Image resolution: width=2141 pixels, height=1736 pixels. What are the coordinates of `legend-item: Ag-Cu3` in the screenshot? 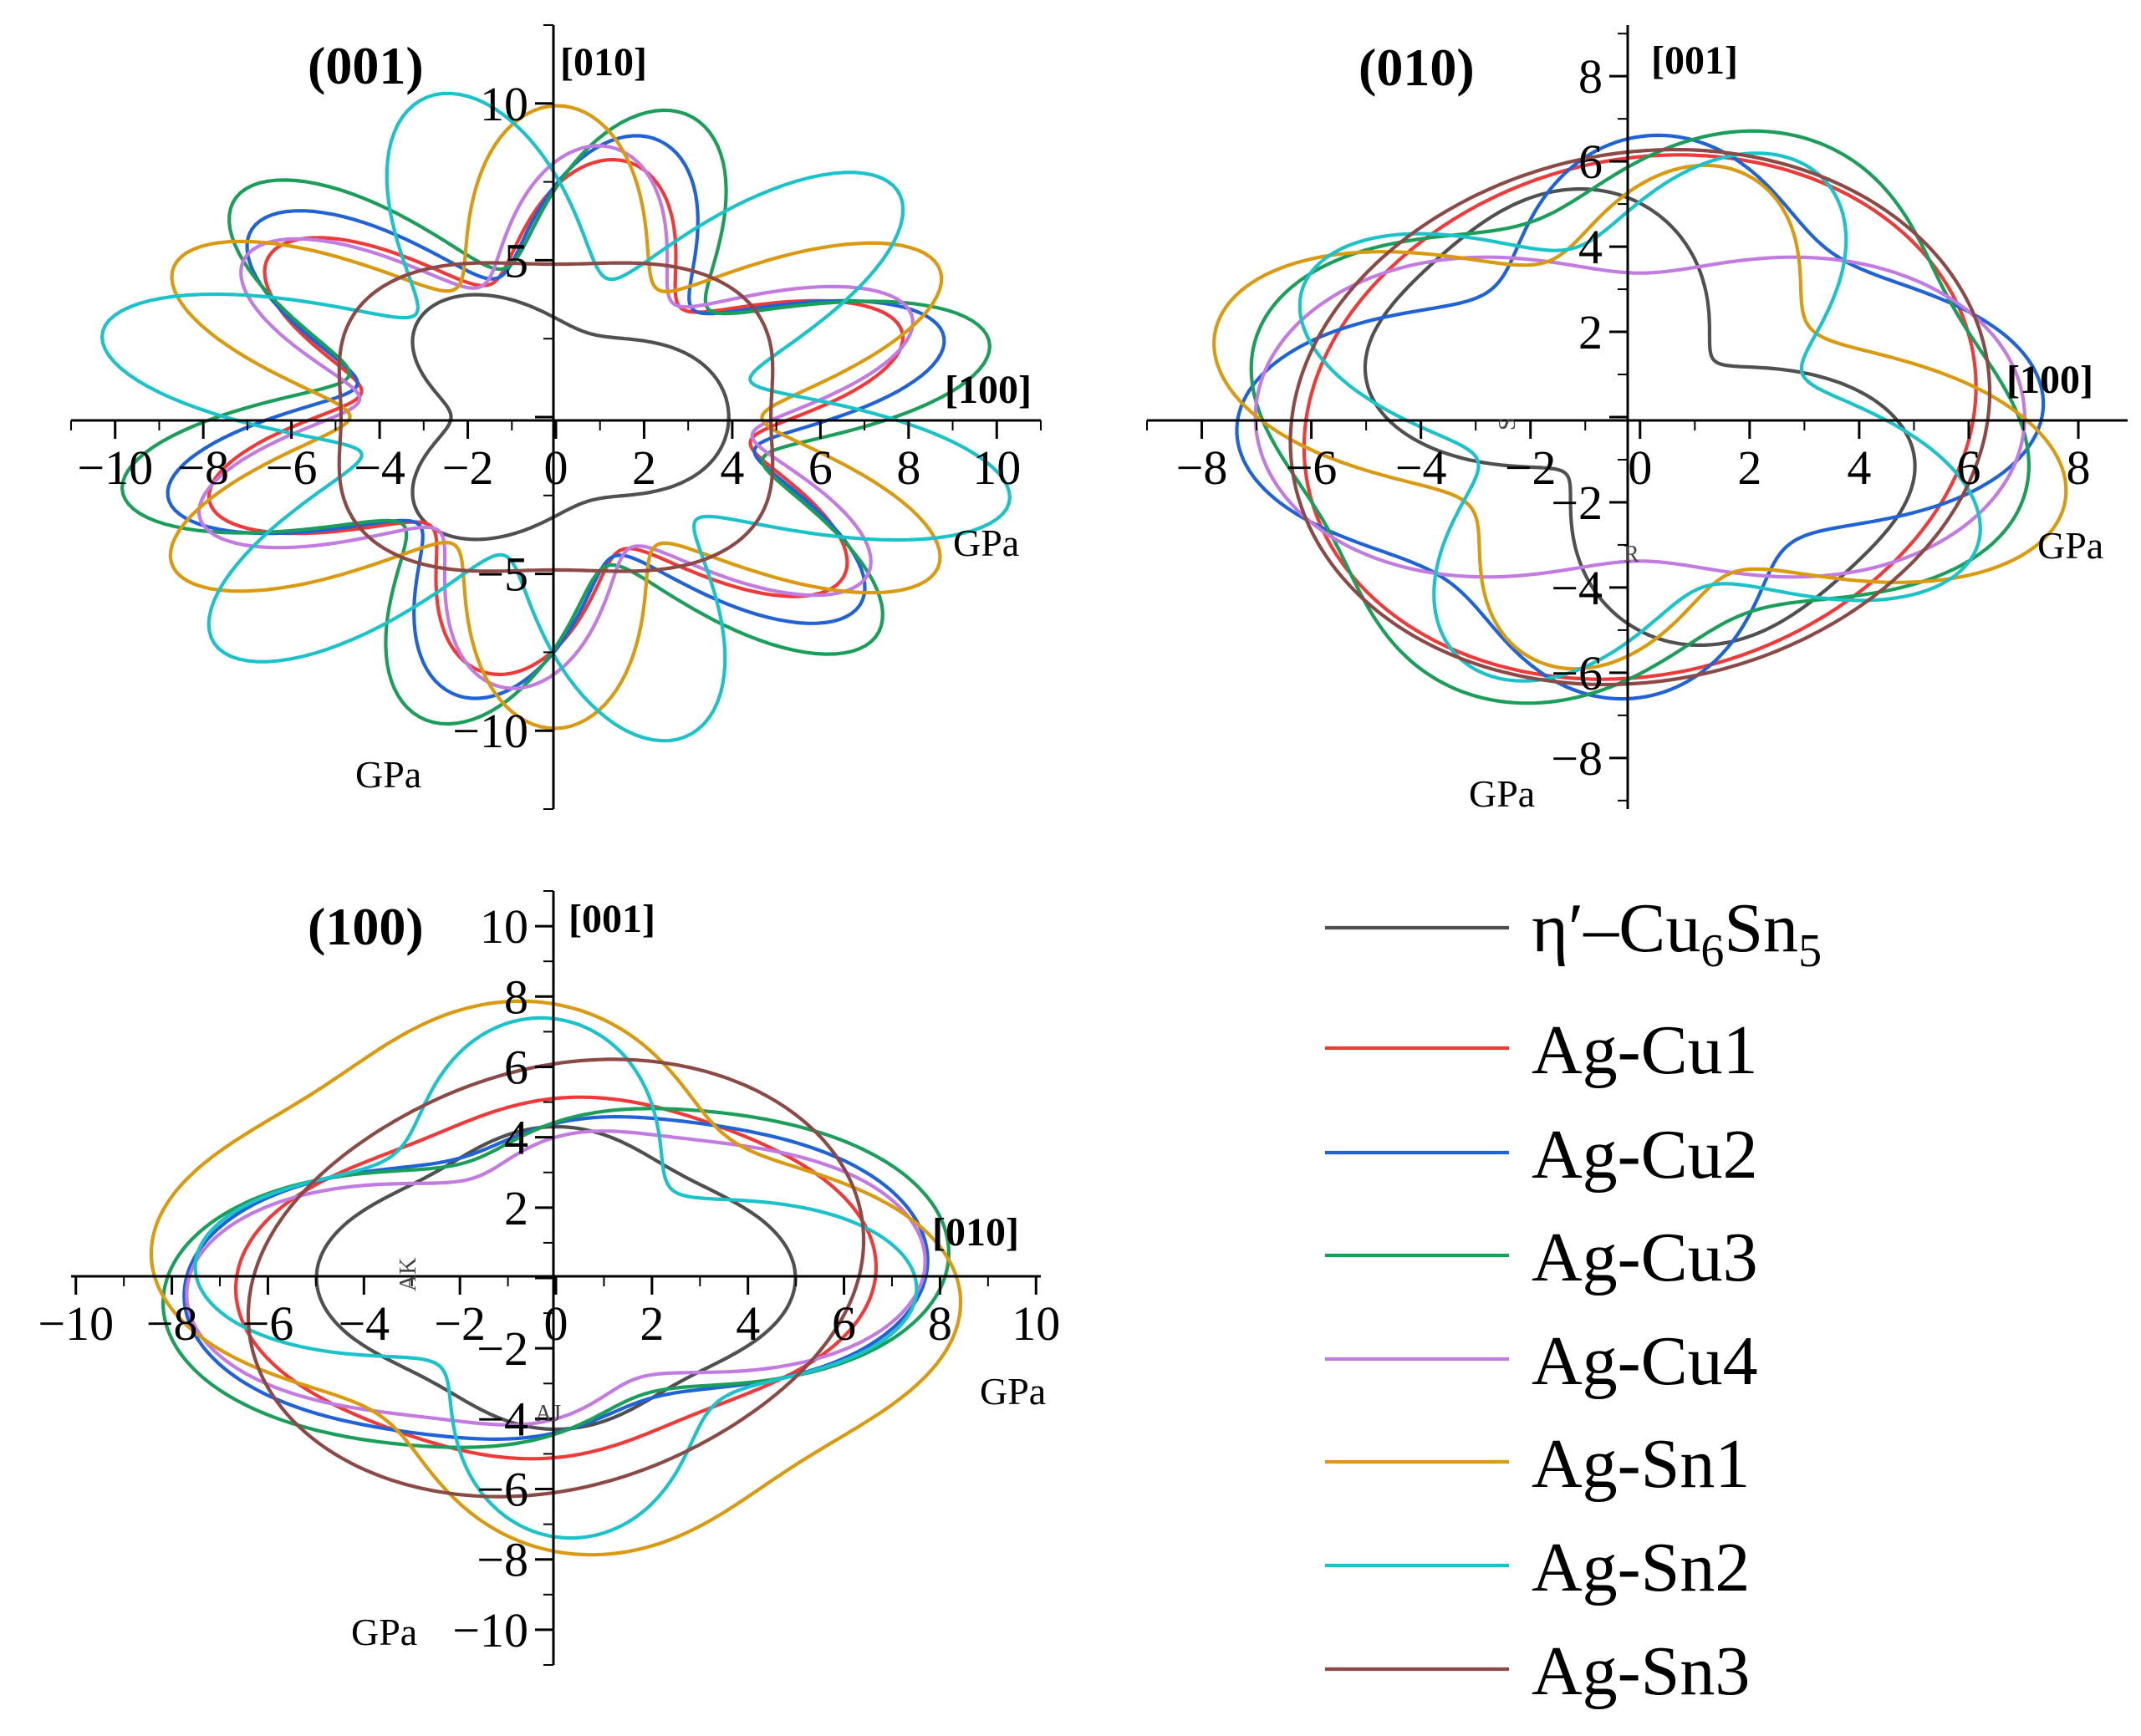 It's located at (1541, 1257).